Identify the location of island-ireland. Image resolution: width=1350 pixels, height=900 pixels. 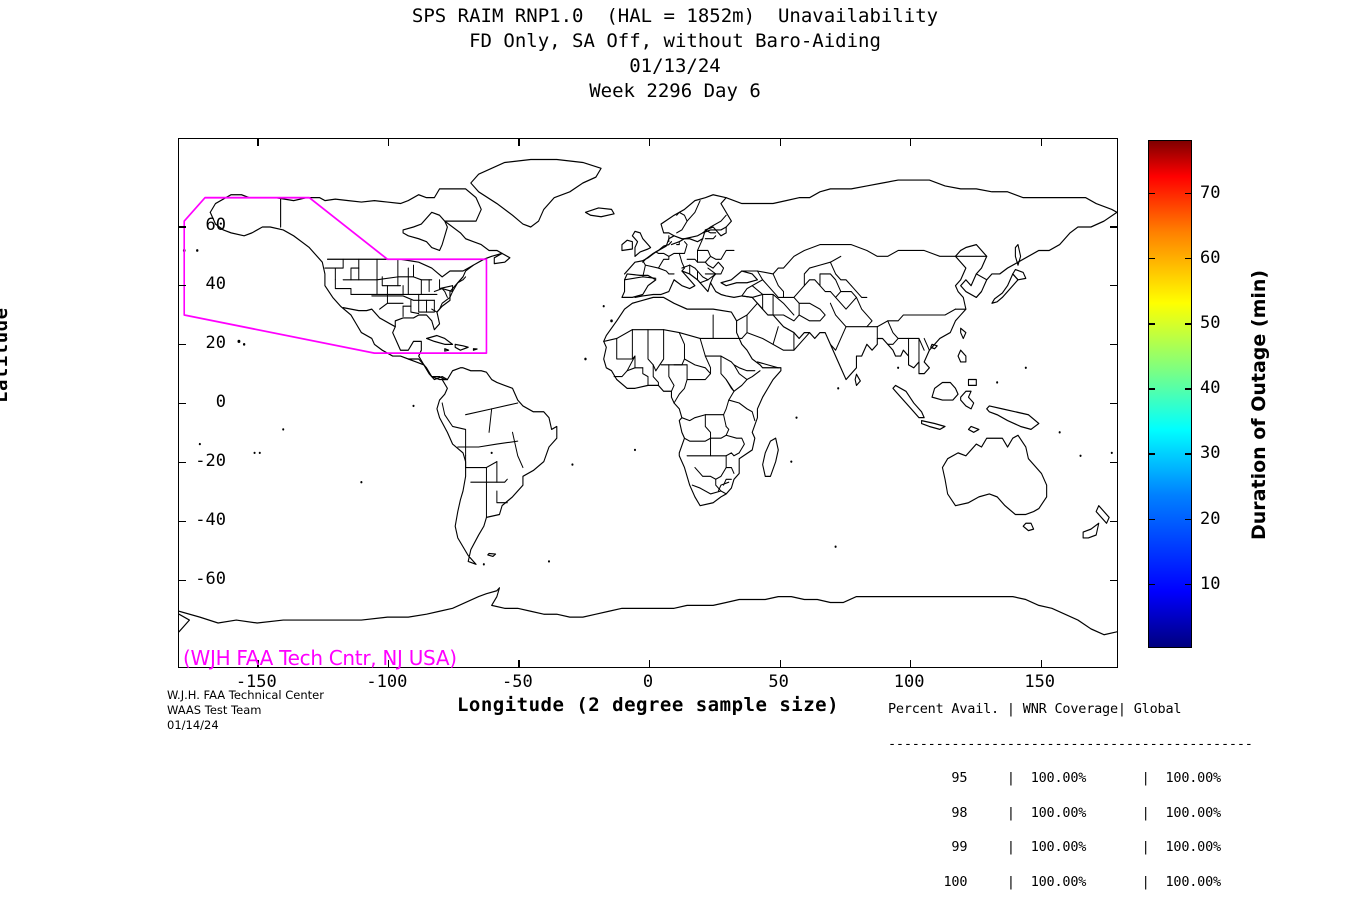
(627, 245).